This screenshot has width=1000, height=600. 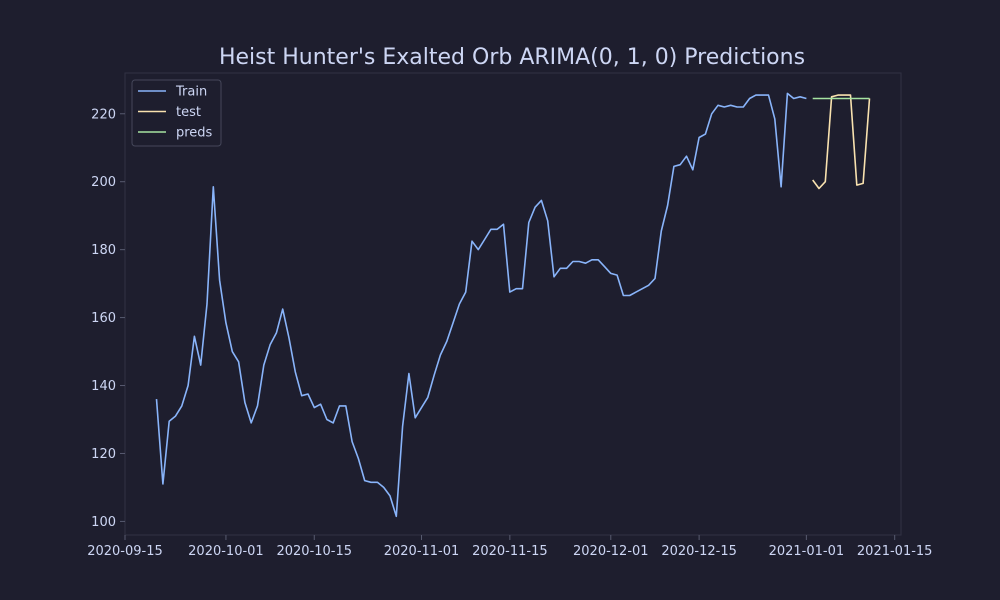 What do you see at coordinates (125, 551) in the screenshot?
I see `x-tick-label: 2020-09-15` at bounding box center [125, 551].